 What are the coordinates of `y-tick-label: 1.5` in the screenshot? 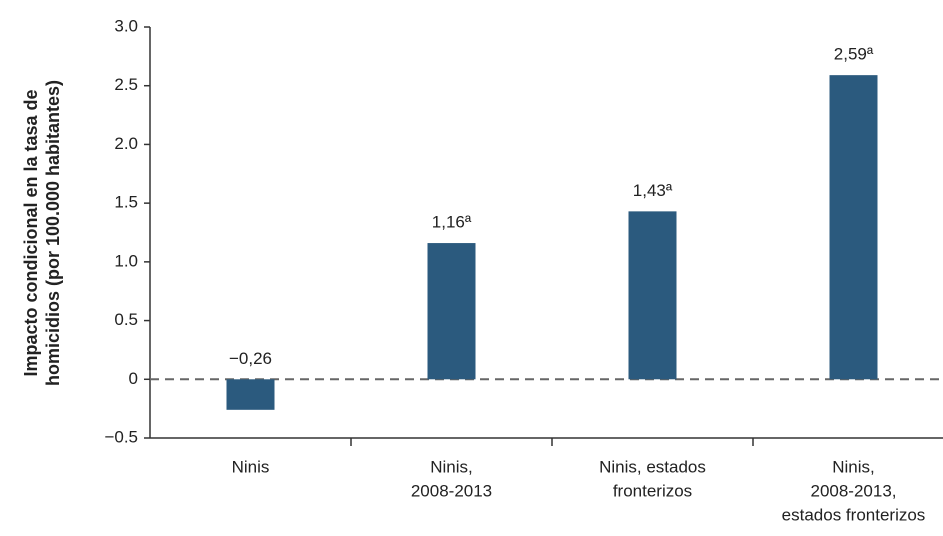 It's located at (126, 202).